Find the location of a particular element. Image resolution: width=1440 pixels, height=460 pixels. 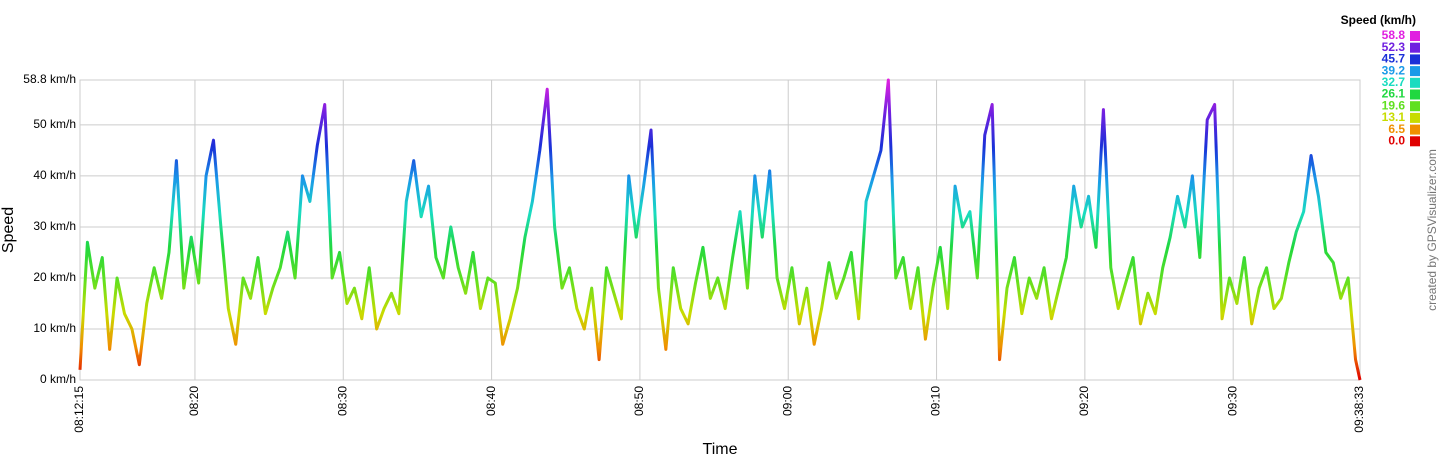

x-tick-label: 09:30 is located at coordinates (1232, 401).